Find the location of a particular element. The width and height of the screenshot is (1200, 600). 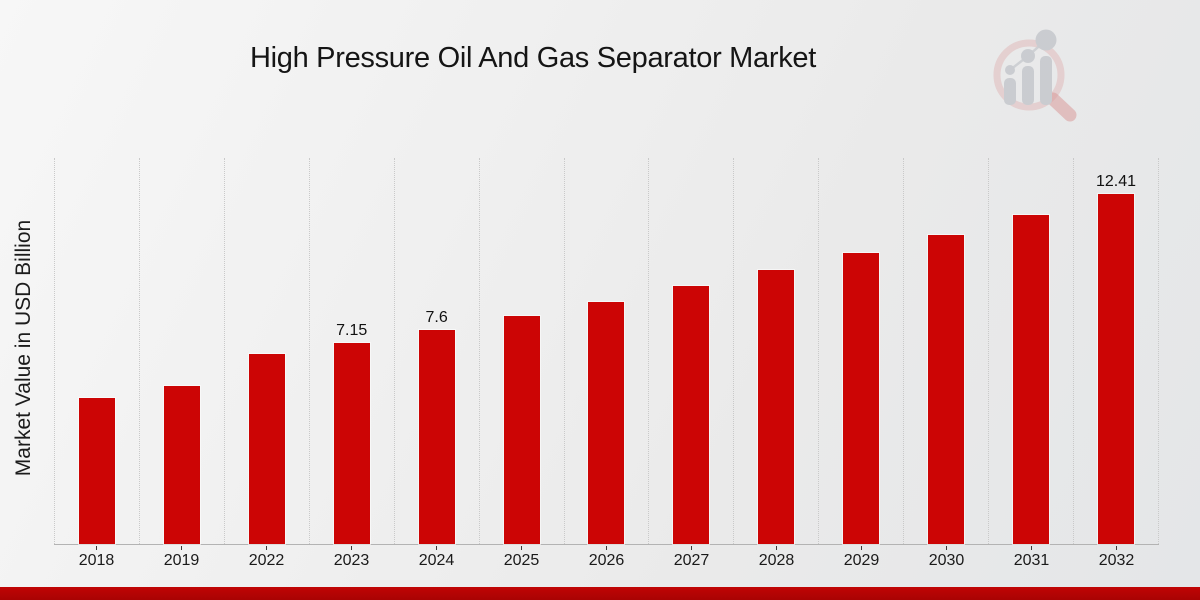

footer-bar is located at coordinates (600, 593).